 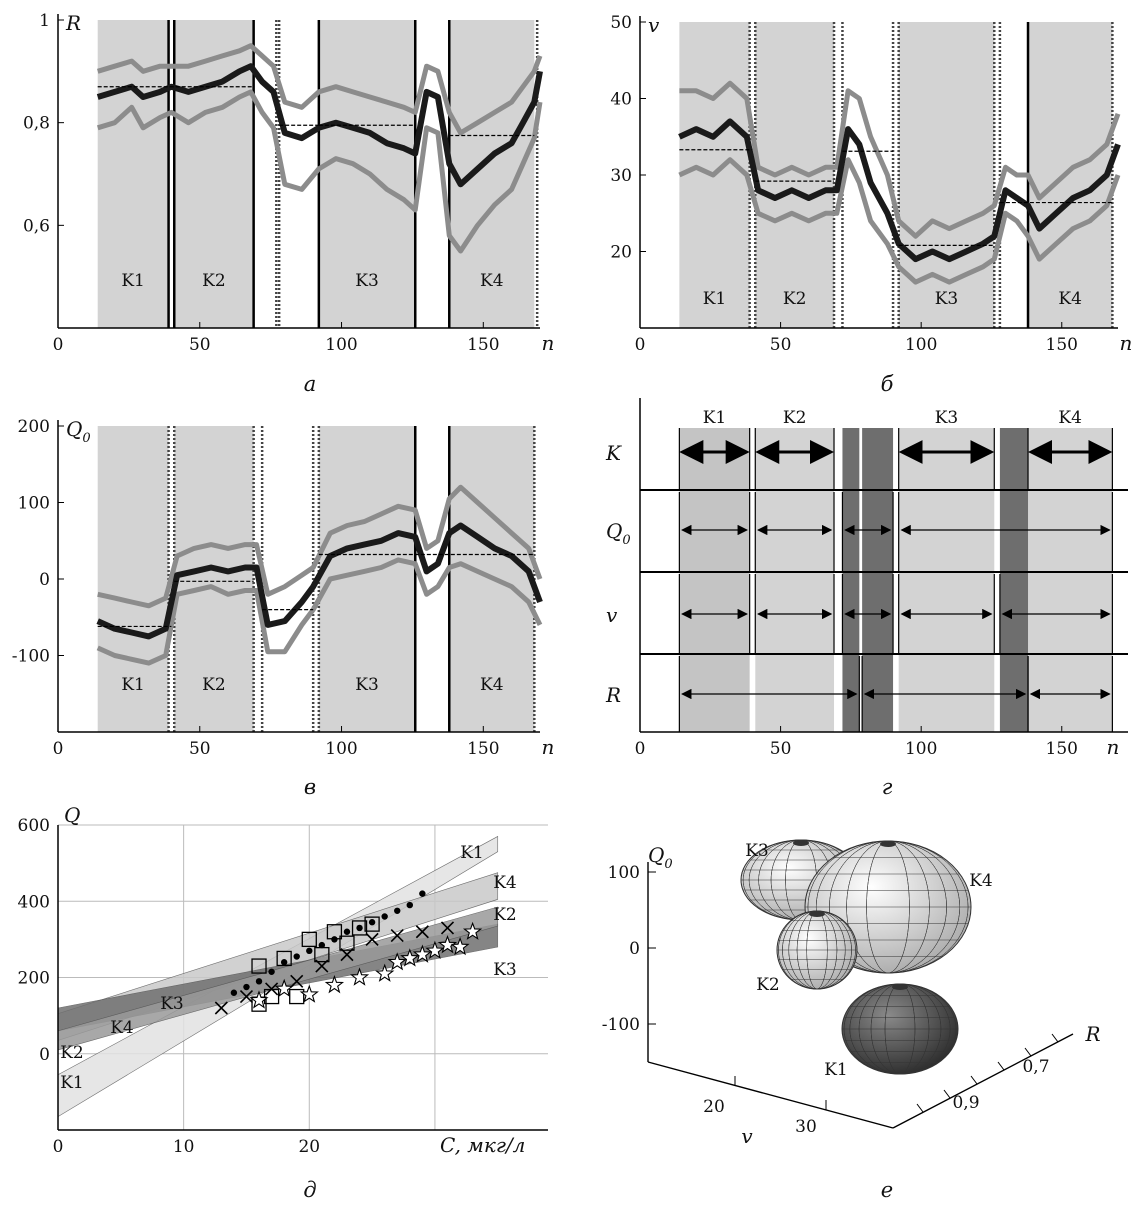 I want to click on y-tick-label: 200, so click(x=34, y=979).